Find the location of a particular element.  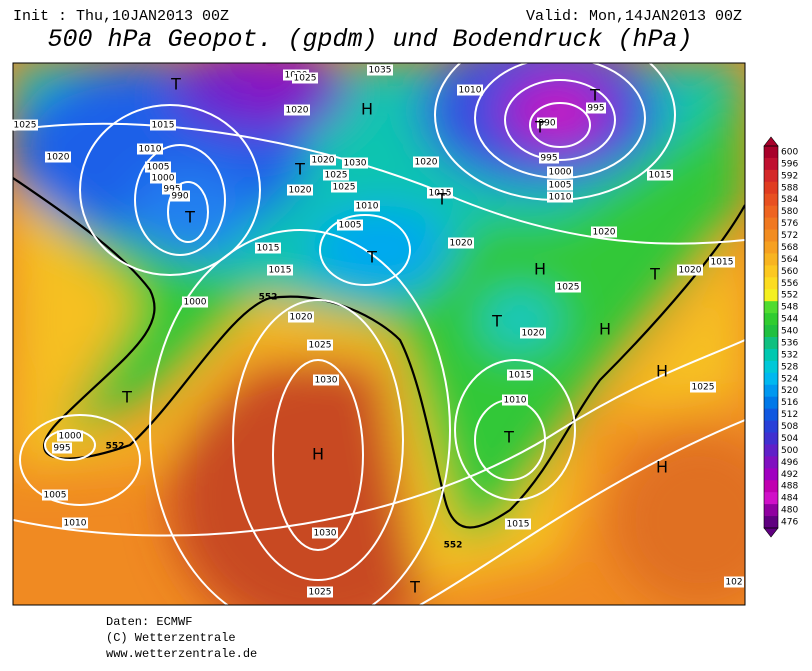

isobar-label: 1005 is located at coordinates (158, 168).